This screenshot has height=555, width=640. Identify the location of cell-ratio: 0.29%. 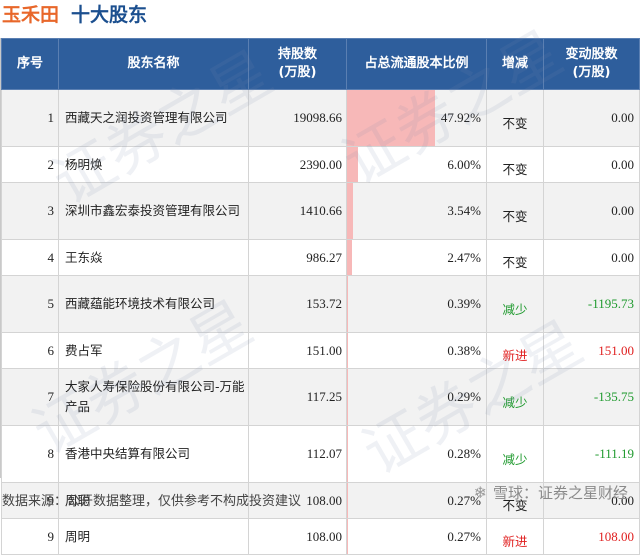
(417, 397).